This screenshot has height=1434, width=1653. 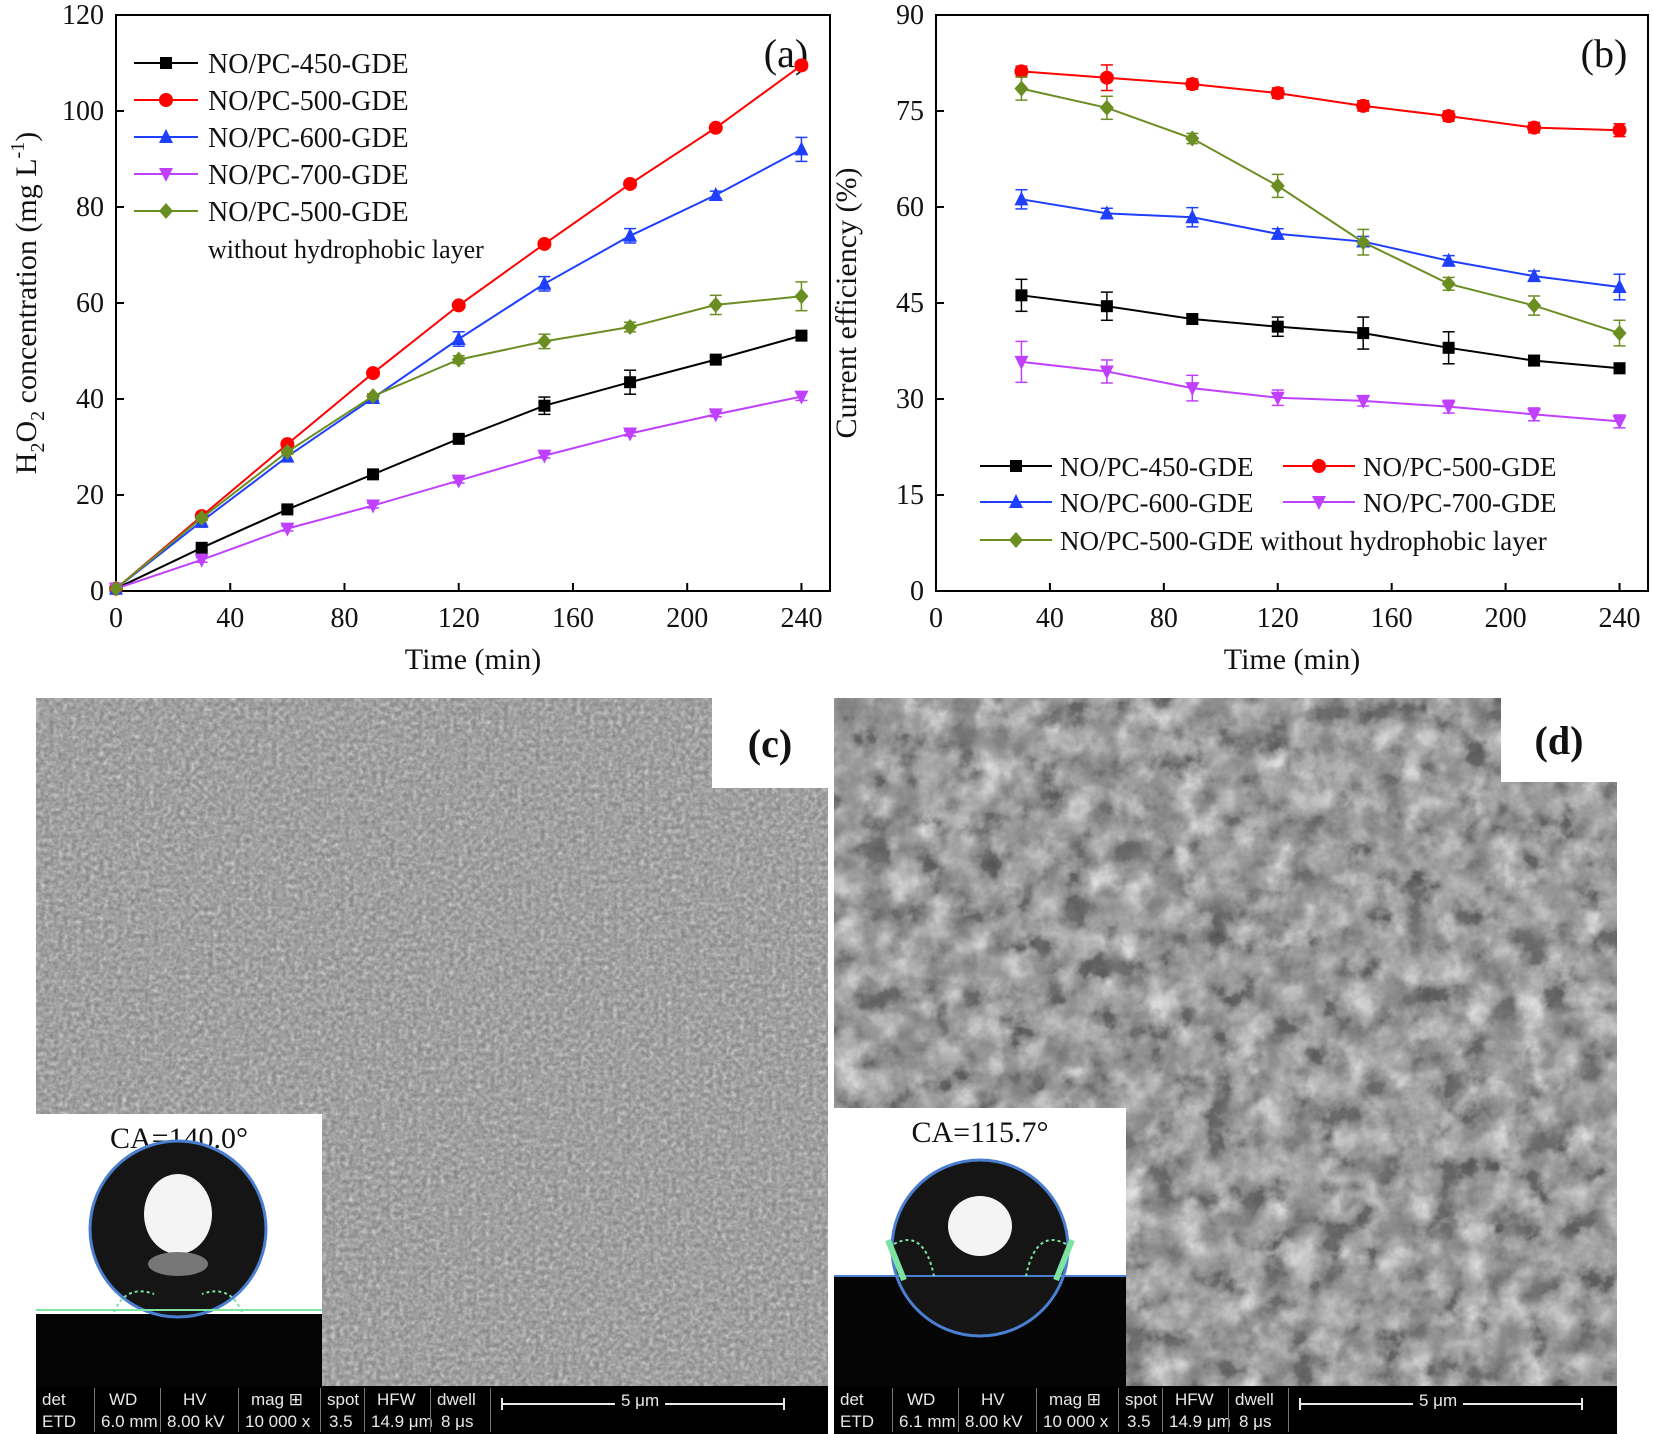 I want to click on legend-entry-line2-a-4: without hydrophobic layer, so click(x=346, y=249).